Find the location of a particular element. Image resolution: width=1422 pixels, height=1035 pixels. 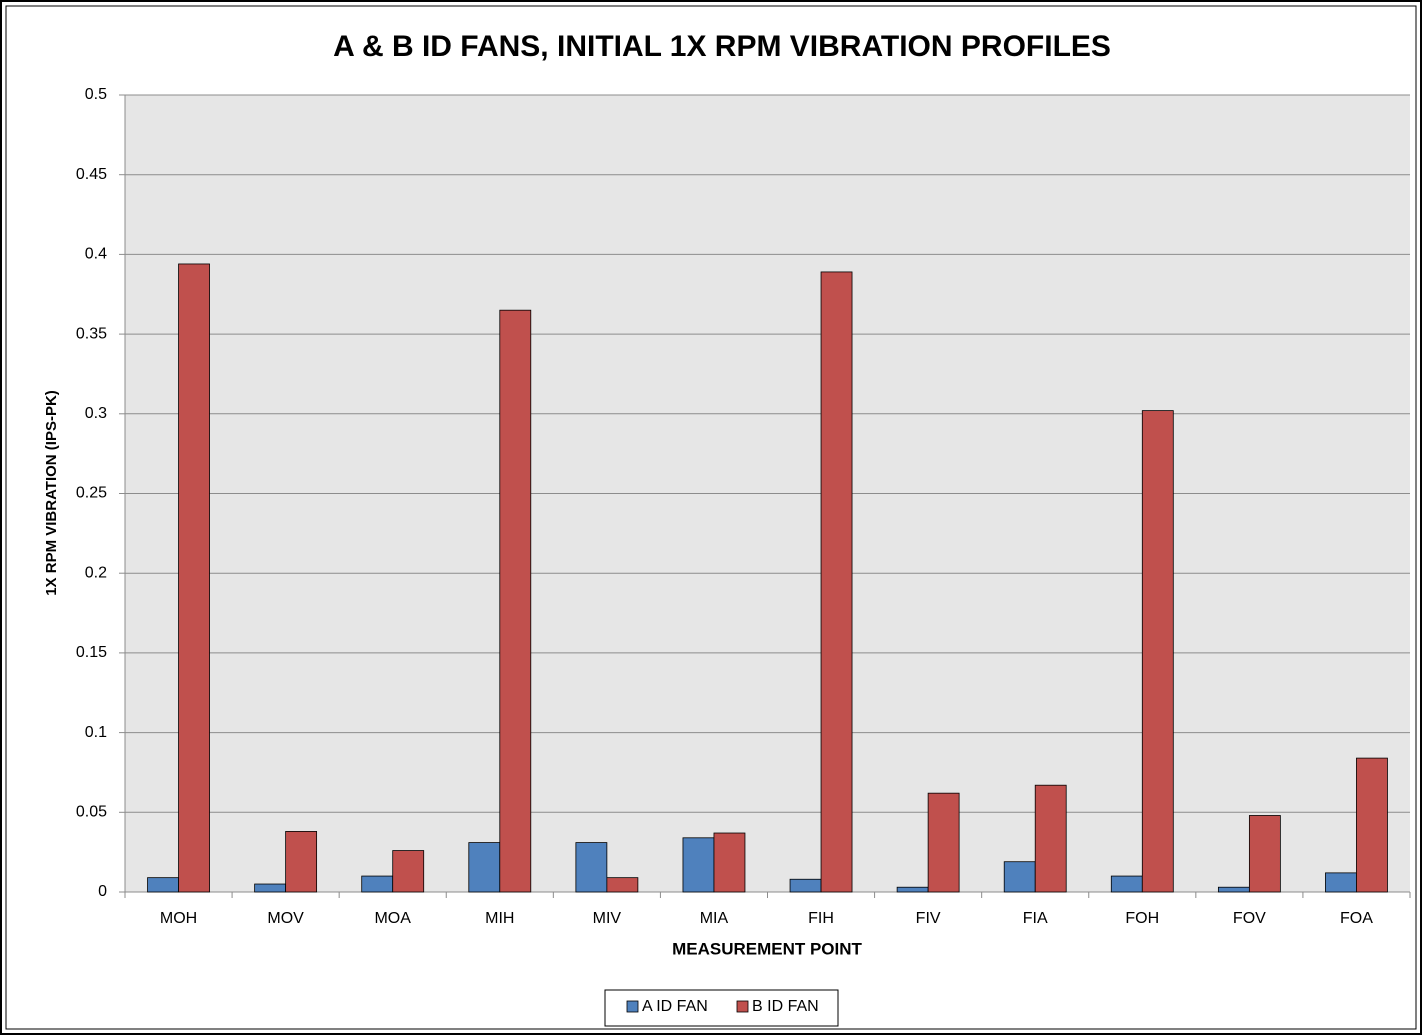

y-tick-label: 0.1 is located at coordinates (96, 732).